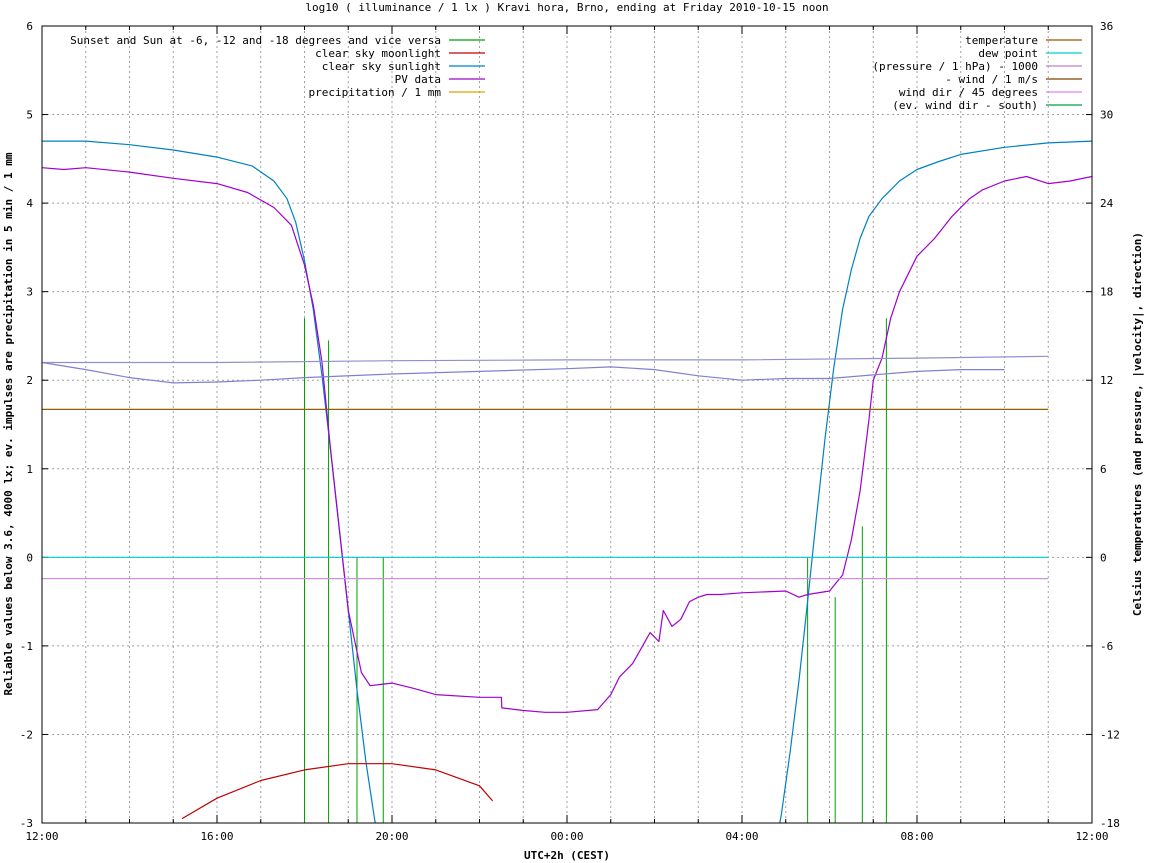 The image size is (1151, 863). Describe the element at coordinates (29, 203) in the screenshot. I see `y-tick-label-left: 4` at that location.